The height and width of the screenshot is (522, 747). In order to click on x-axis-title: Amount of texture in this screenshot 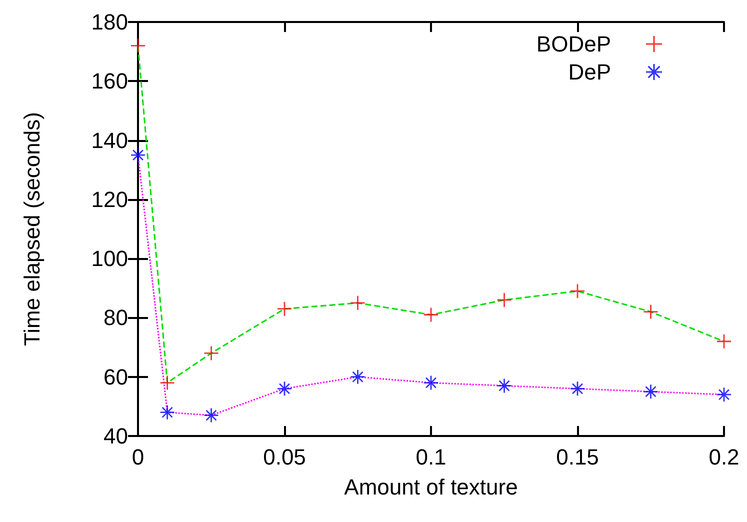, I will do `click(431, 487)`.